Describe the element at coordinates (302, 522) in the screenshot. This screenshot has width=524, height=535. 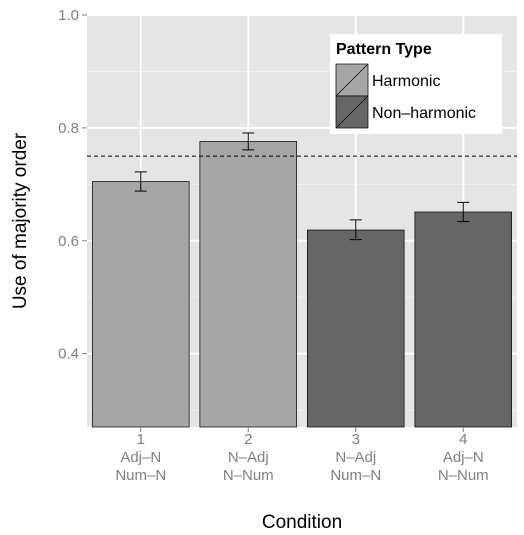
I see `x-axis-title: Condition` at that location.